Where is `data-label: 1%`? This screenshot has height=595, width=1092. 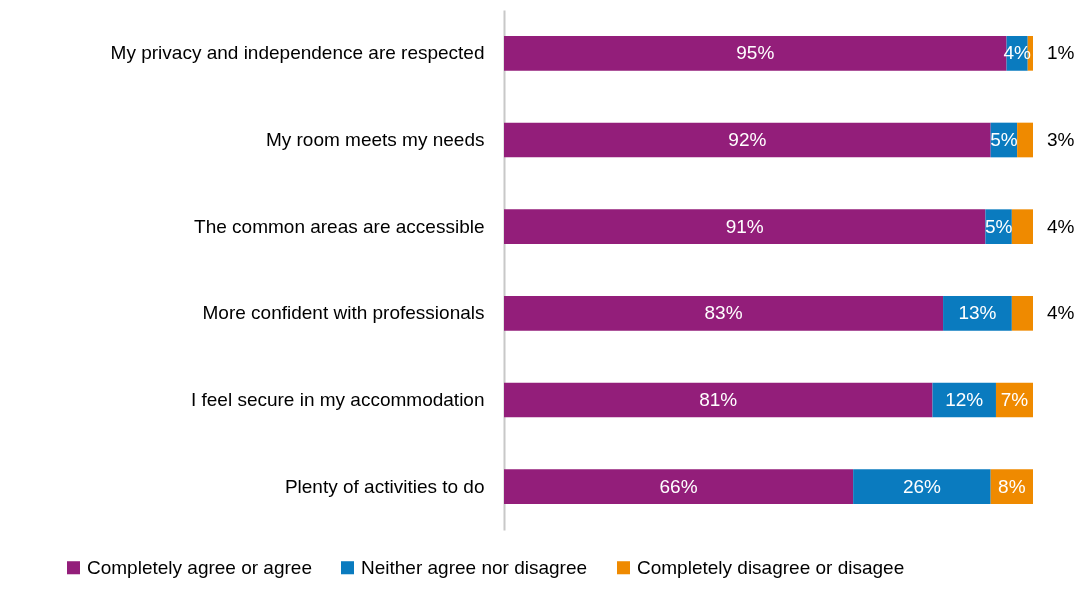 data-label: 1% is located at coordinates (1061, 53).